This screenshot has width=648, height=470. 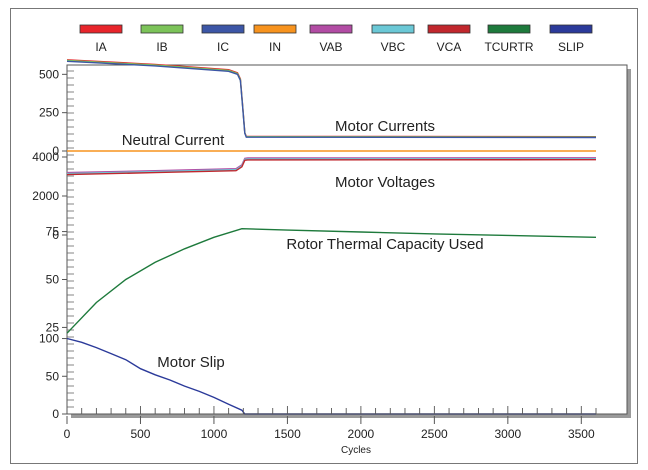 I want to click on legend-label-slip: SLIP, so click(x=571, y=47).